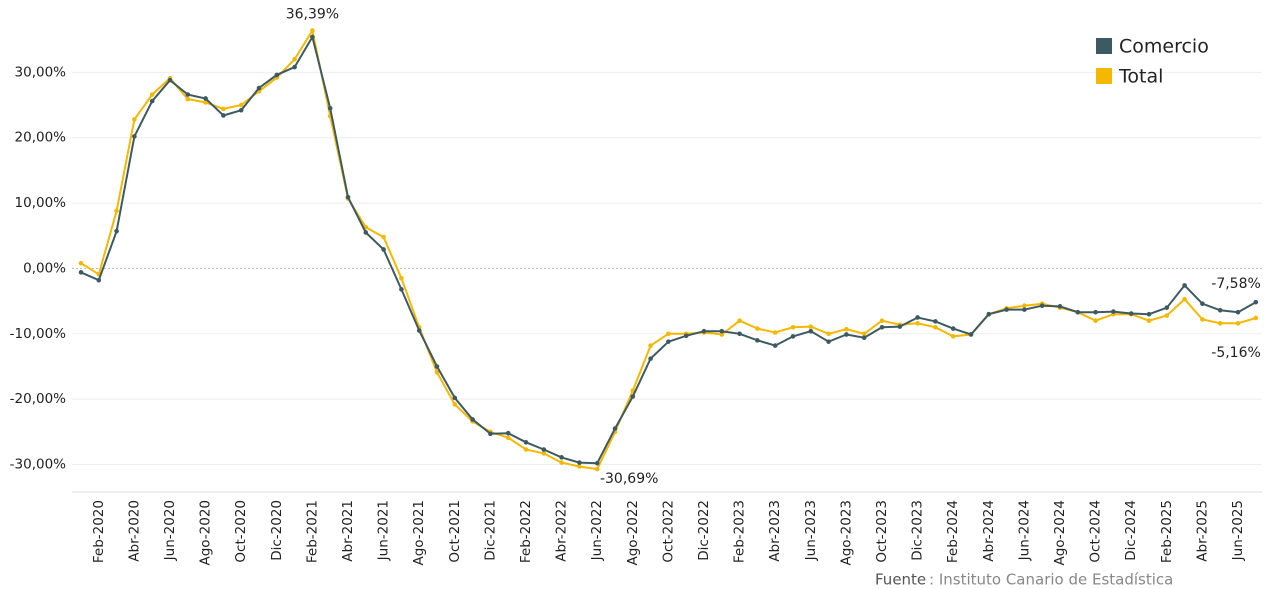 Image resolution: width=1266 pixels, height=589 pixels. Describe the element at coordinates (633, 533) in the screenshot. I see `x-tick-label: Ago-2022` at that location.